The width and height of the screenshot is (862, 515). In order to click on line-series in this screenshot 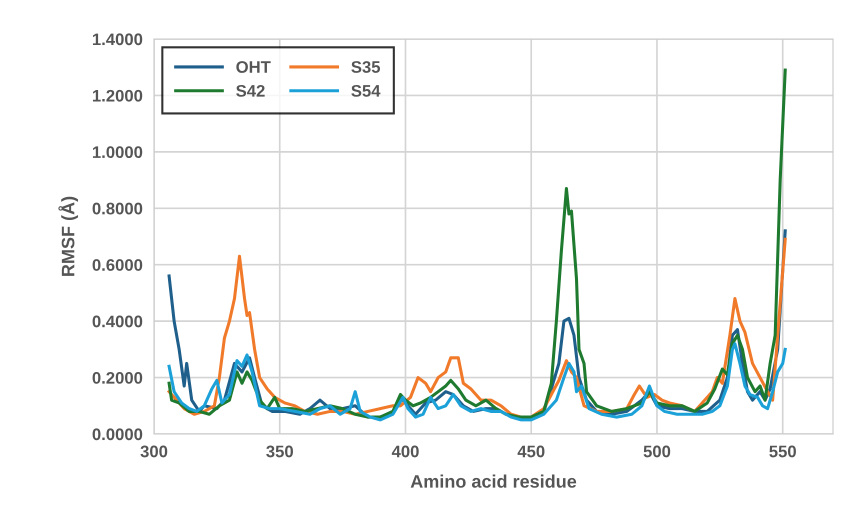, I will do `click(477, 382)`.